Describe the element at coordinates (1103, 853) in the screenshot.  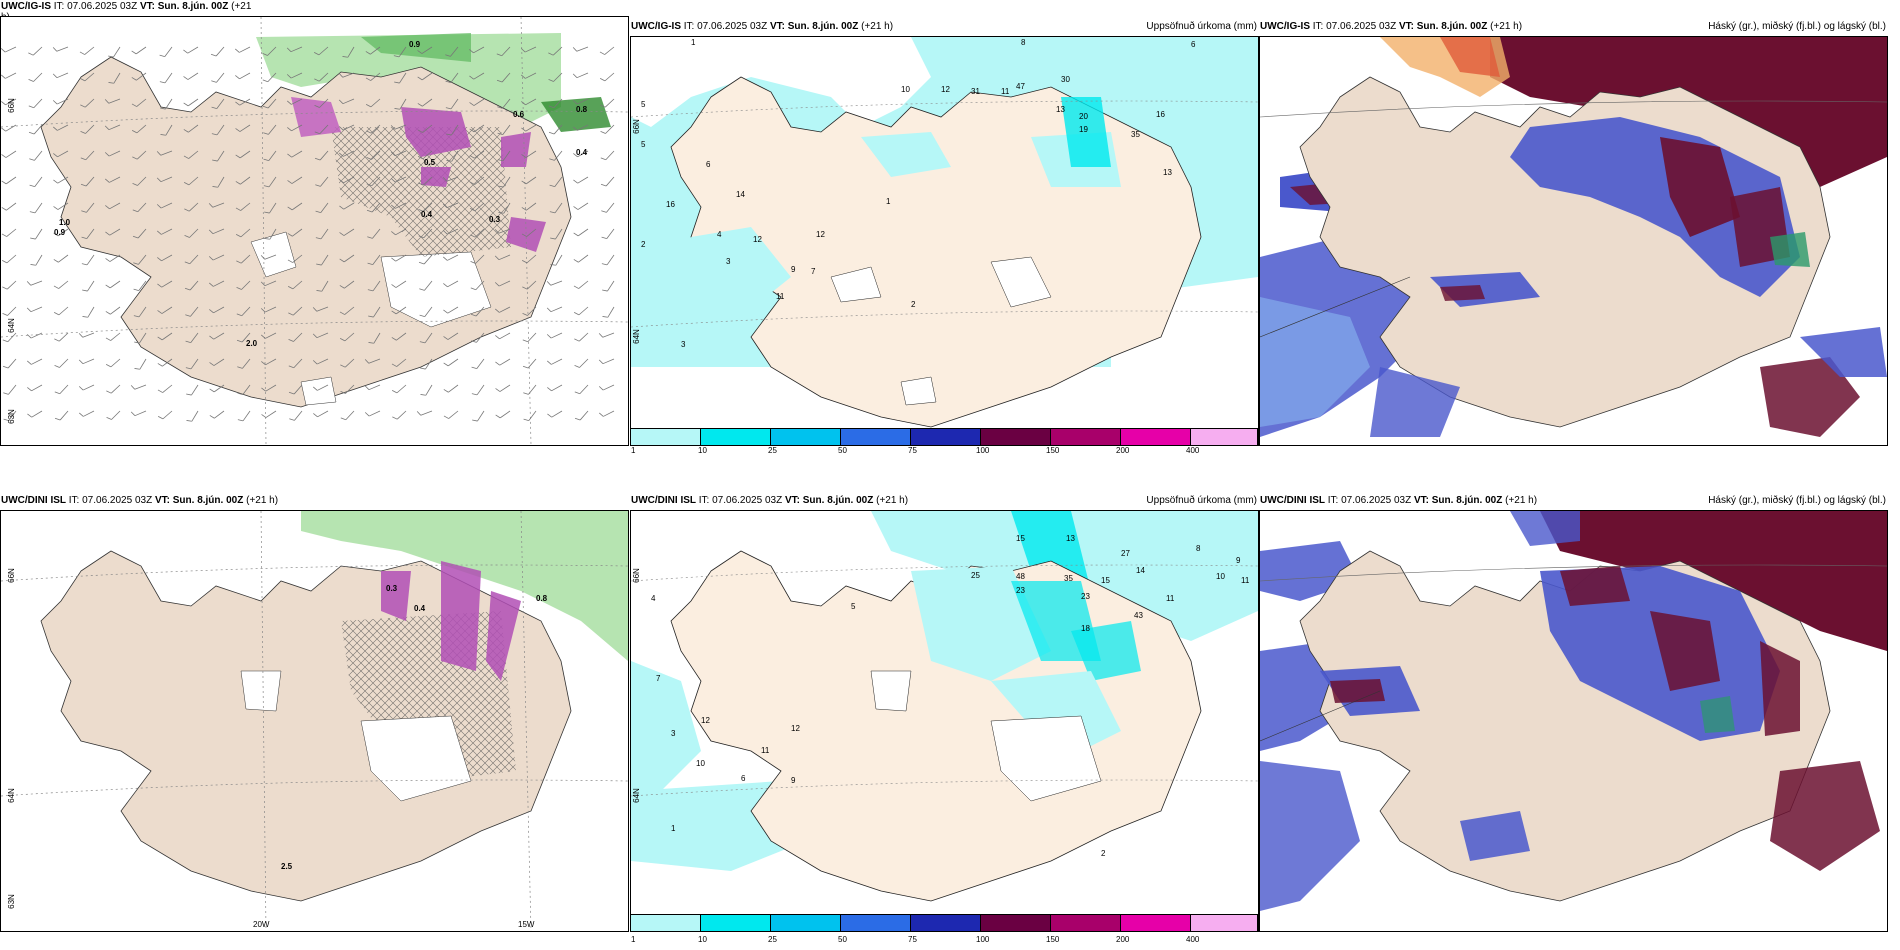
I see `precip-label: 2` at that location.